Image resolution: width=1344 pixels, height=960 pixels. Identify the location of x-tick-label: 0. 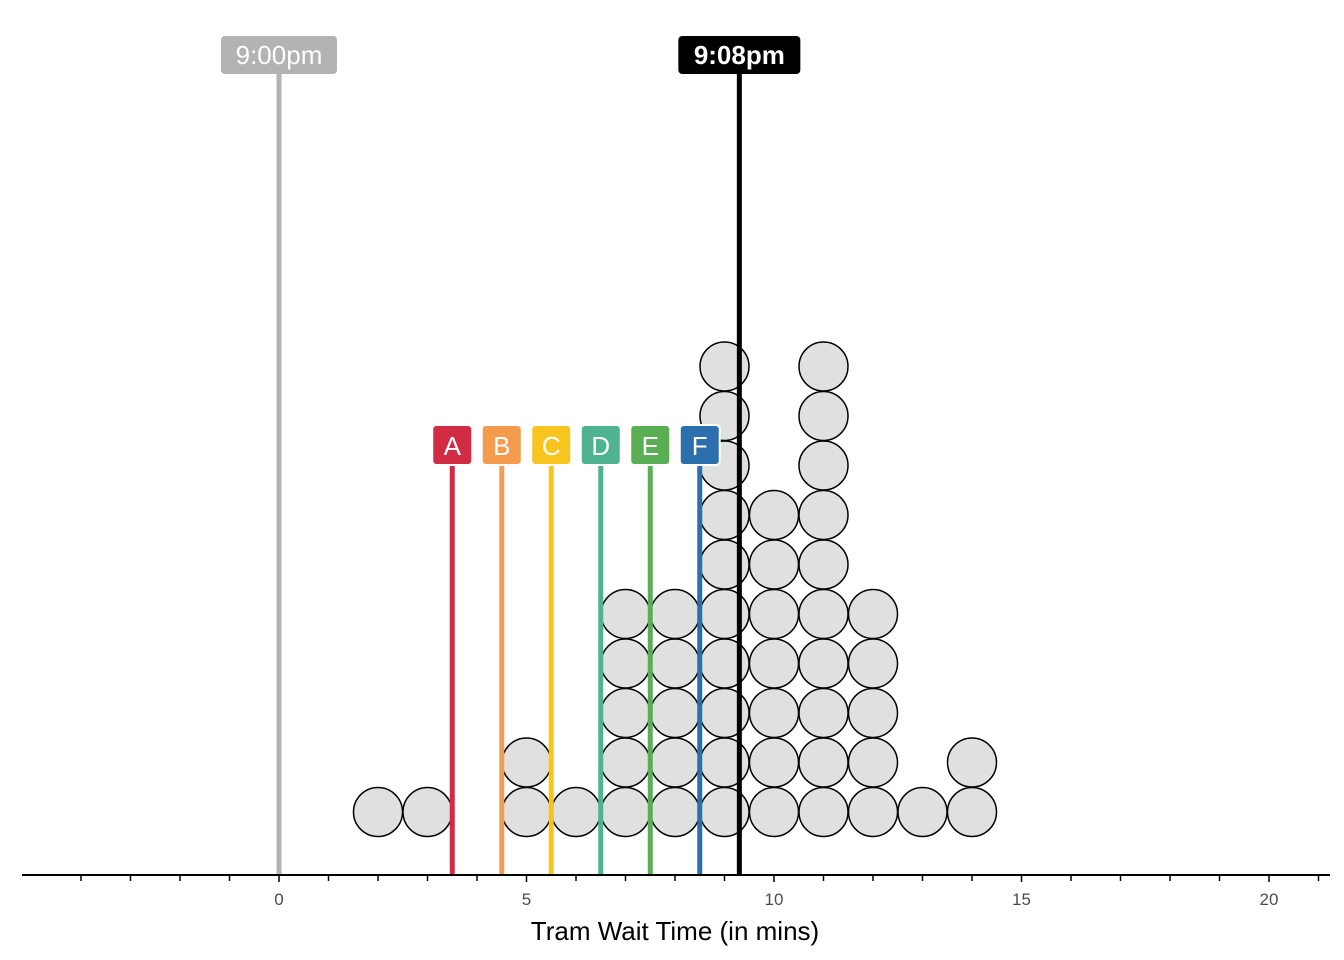
(278, 899).